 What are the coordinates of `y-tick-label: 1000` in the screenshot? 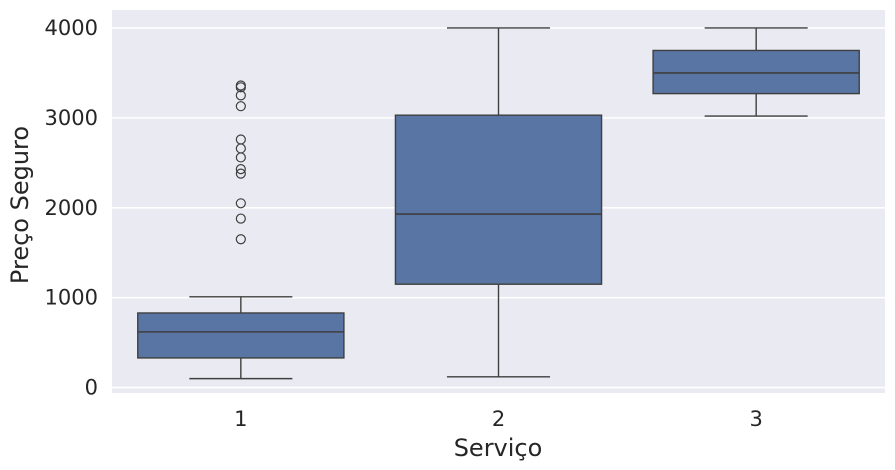 It's located at (71, 298).